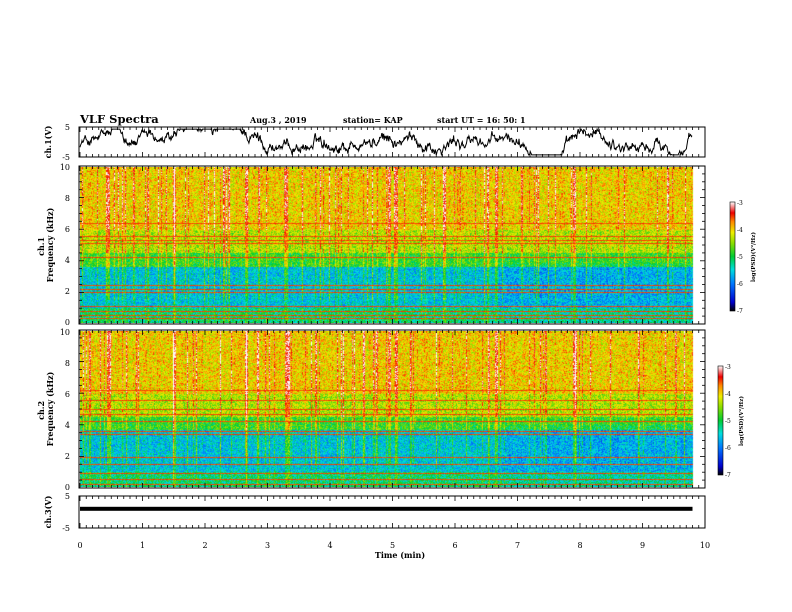 The height and width of the screenshot is (612, 792). What do you see at coordinates (66, 157) in the screenshot?
I see `ch1-ytick-bottom: -5` at bounding box center [66, 157].